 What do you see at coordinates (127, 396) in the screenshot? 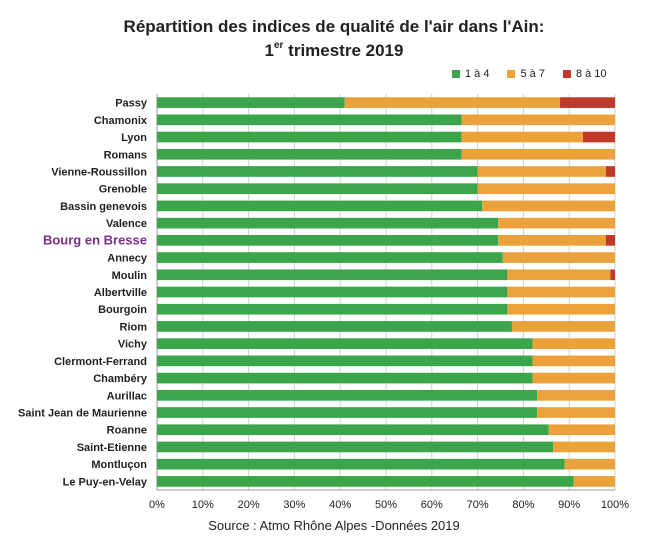
I see `category-label: Aurillac` at bounding box center [127, 396].